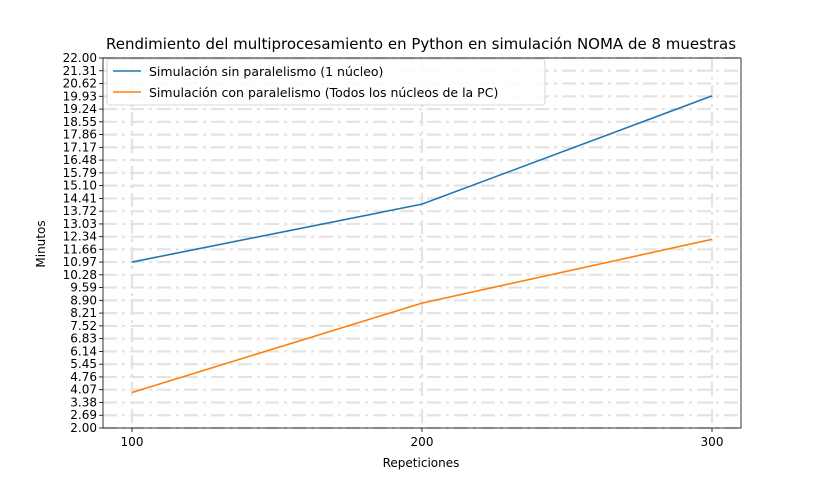  I want to click on y-tick-label: 19.24, so click(80, 109).